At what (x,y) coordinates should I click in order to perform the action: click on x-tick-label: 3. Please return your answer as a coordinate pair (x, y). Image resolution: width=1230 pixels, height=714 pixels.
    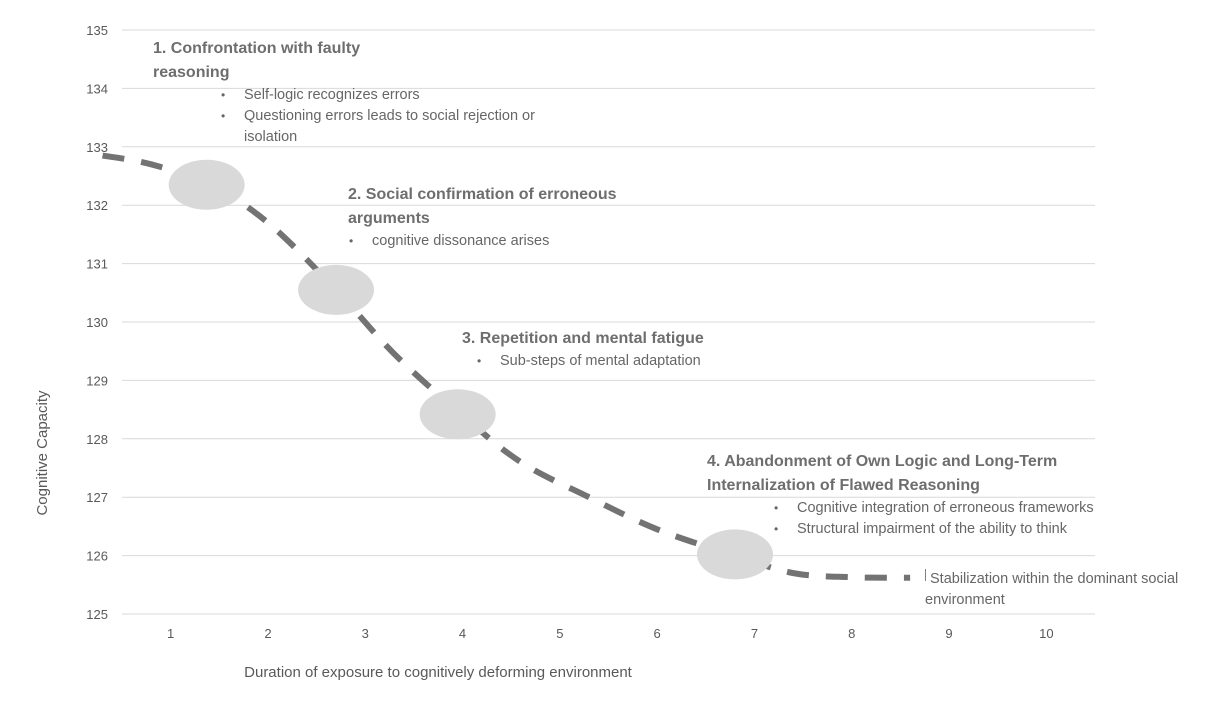
    Looking at the image, I should click on (365, 633).